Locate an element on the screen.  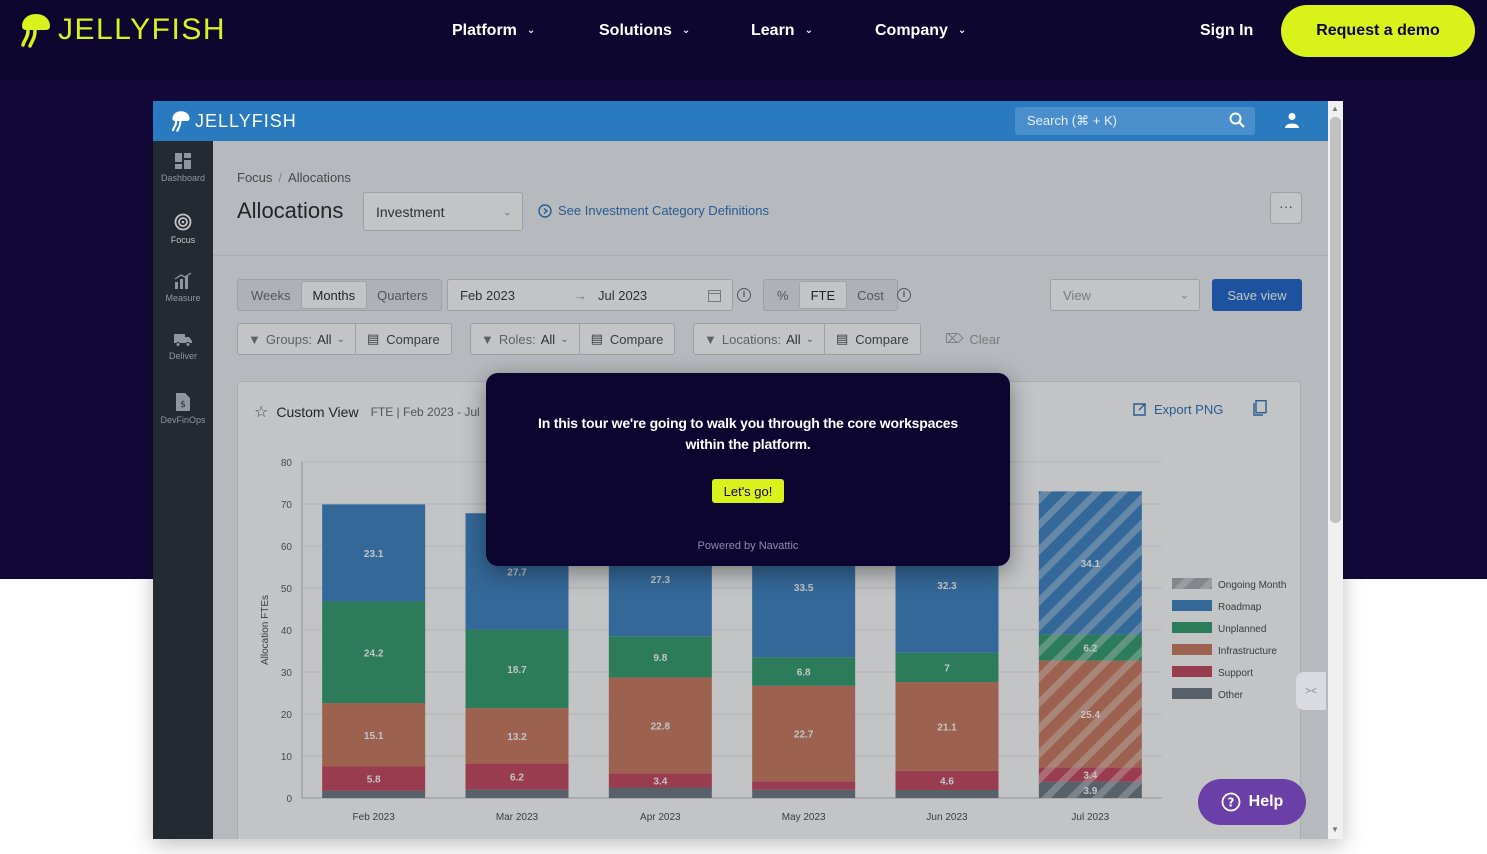
category-select: Investment ⌄ is located at coordinates (443, 211).